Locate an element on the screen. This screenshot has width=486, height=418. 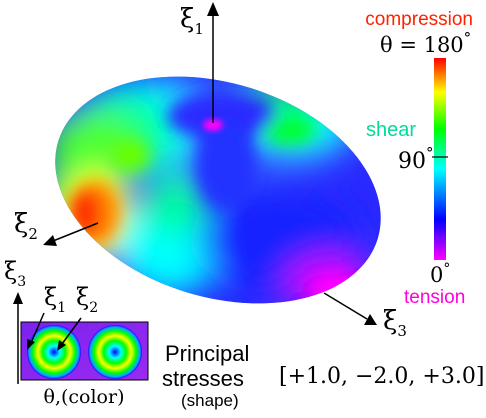
theta-180-label: θ = 180° is located at coordinates (425, 43).